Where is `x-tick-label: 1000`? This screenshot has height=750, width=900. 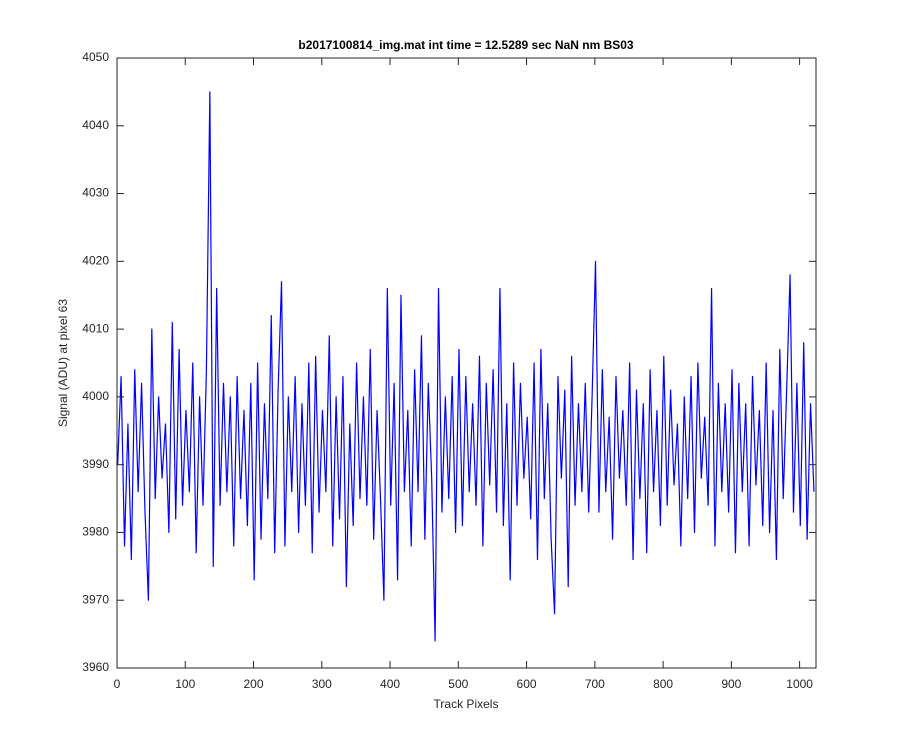 x-tick-label: 1000 is located at coordinates (799, 684).